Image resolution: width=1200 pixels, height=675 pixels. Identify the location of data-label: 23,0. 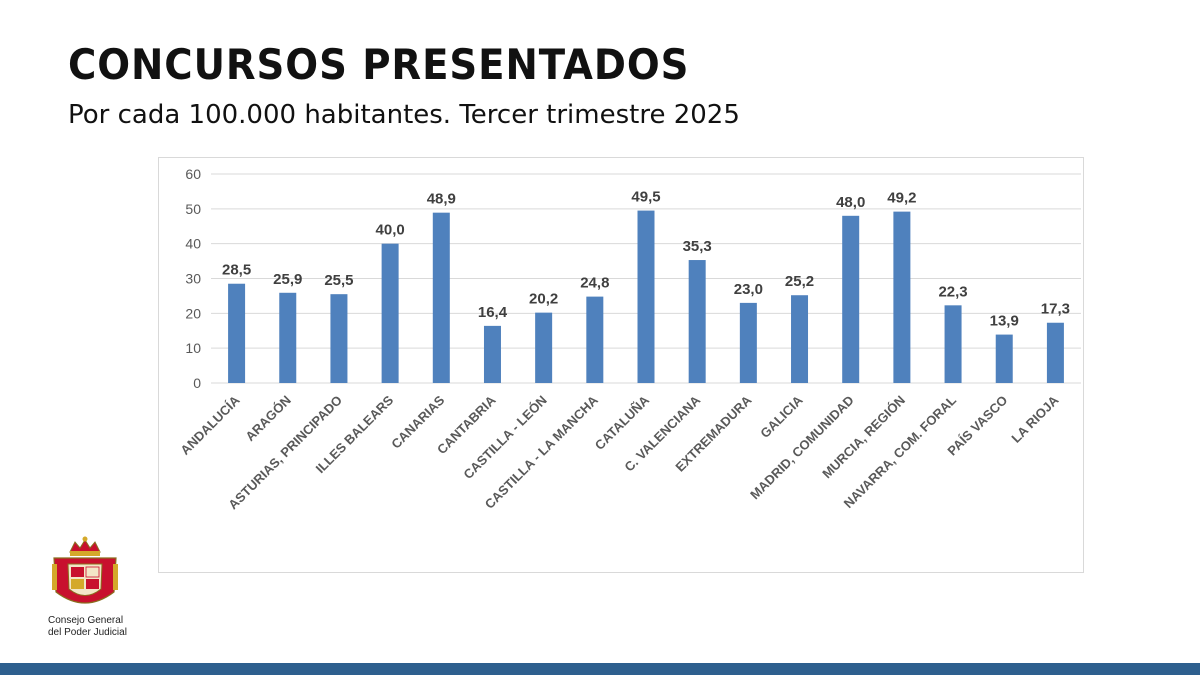
(748, 289).